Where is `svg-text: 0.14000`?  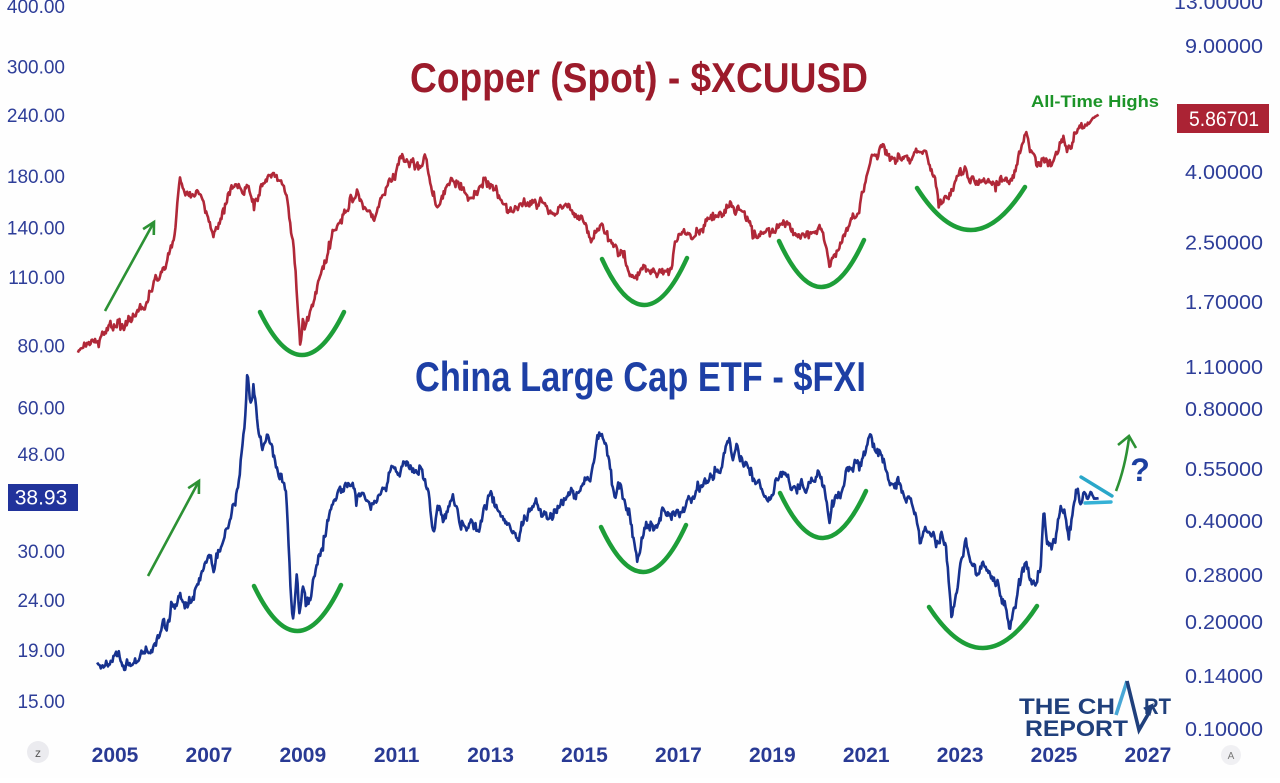 svg-text: 0.14000 is located at coordinates (1224, 677).